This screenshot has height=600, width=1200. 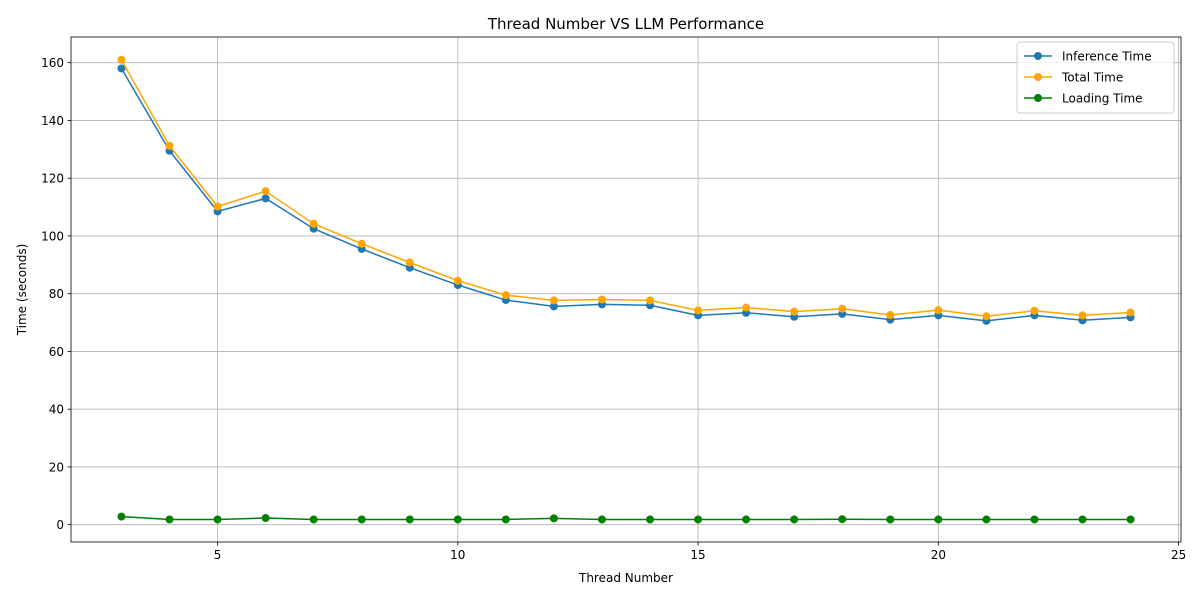 I want to click on y-axis: 0 20 40 60 80 100 120 140 160, so click(x=56, y=294).